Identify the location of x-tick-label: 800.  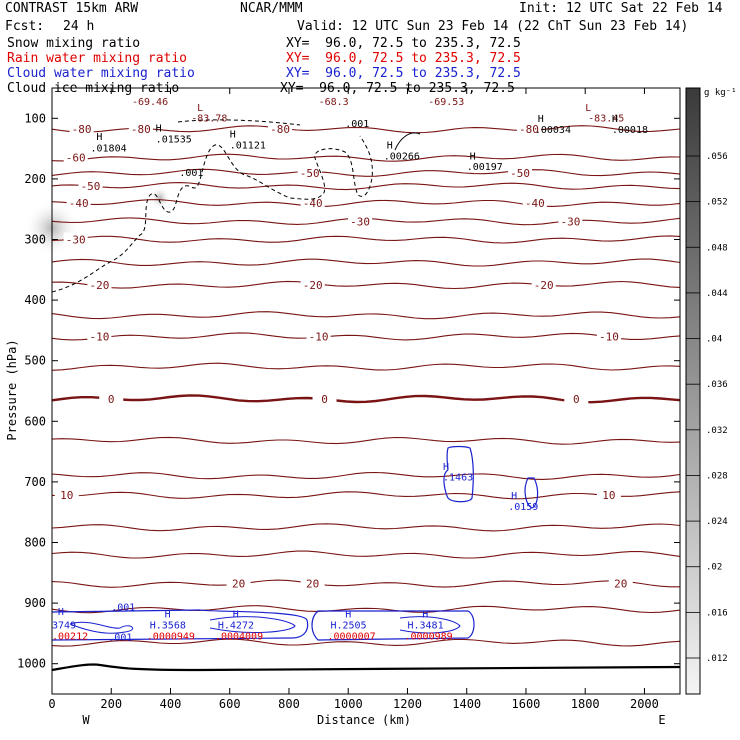
(289, 704).